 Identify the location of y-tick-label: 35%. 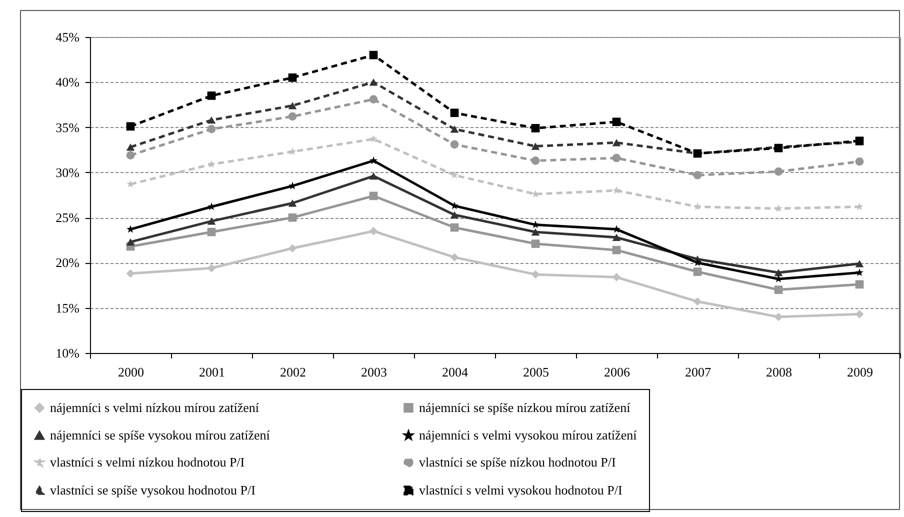
(68, 127).